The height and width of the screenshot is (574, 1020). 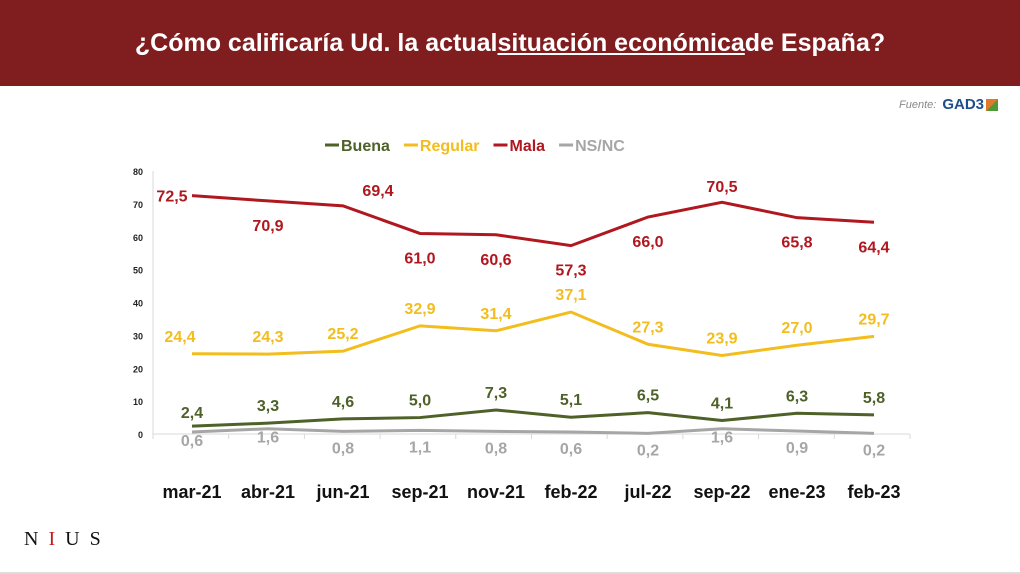 I want to click on series-line-regular, so click(x=533, y=333).